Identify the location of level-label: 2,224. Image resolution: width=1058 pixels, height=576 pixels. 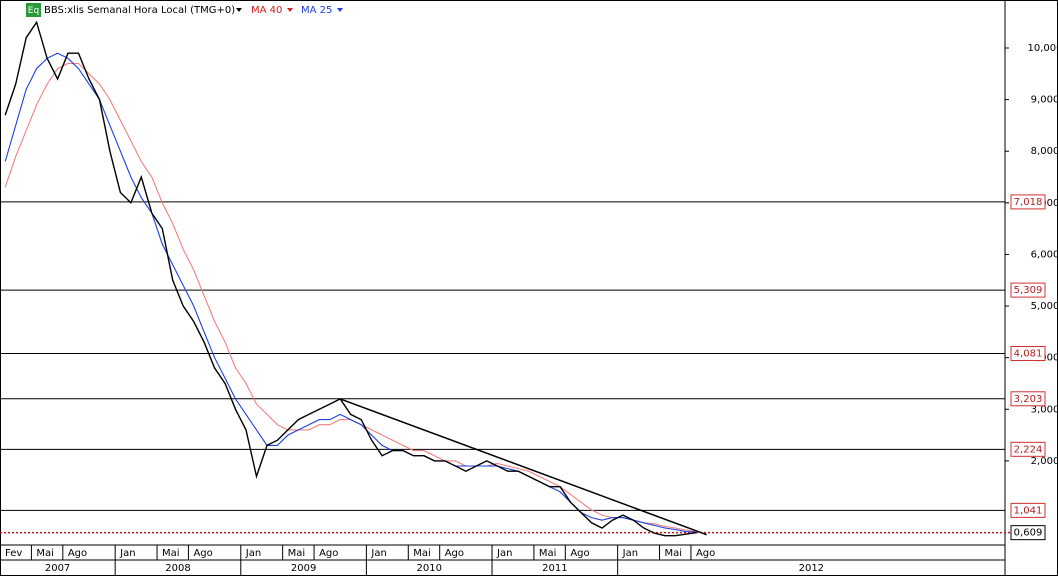
(1028, 449).